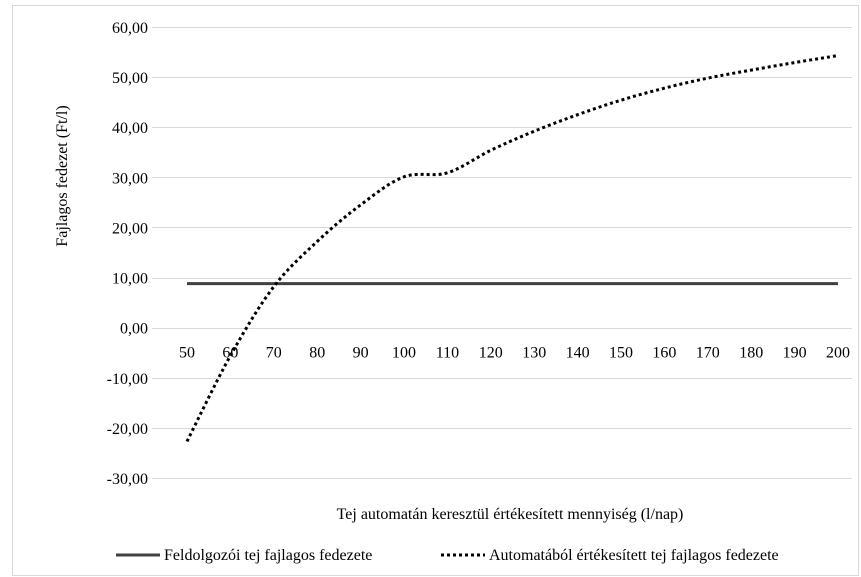 The width and height of the screenshot is (861, 577). What do you see at coordinates (130, 228) in the screenshot?
I see `y-tick-label: 20,00` at bounding box center [130, 228].